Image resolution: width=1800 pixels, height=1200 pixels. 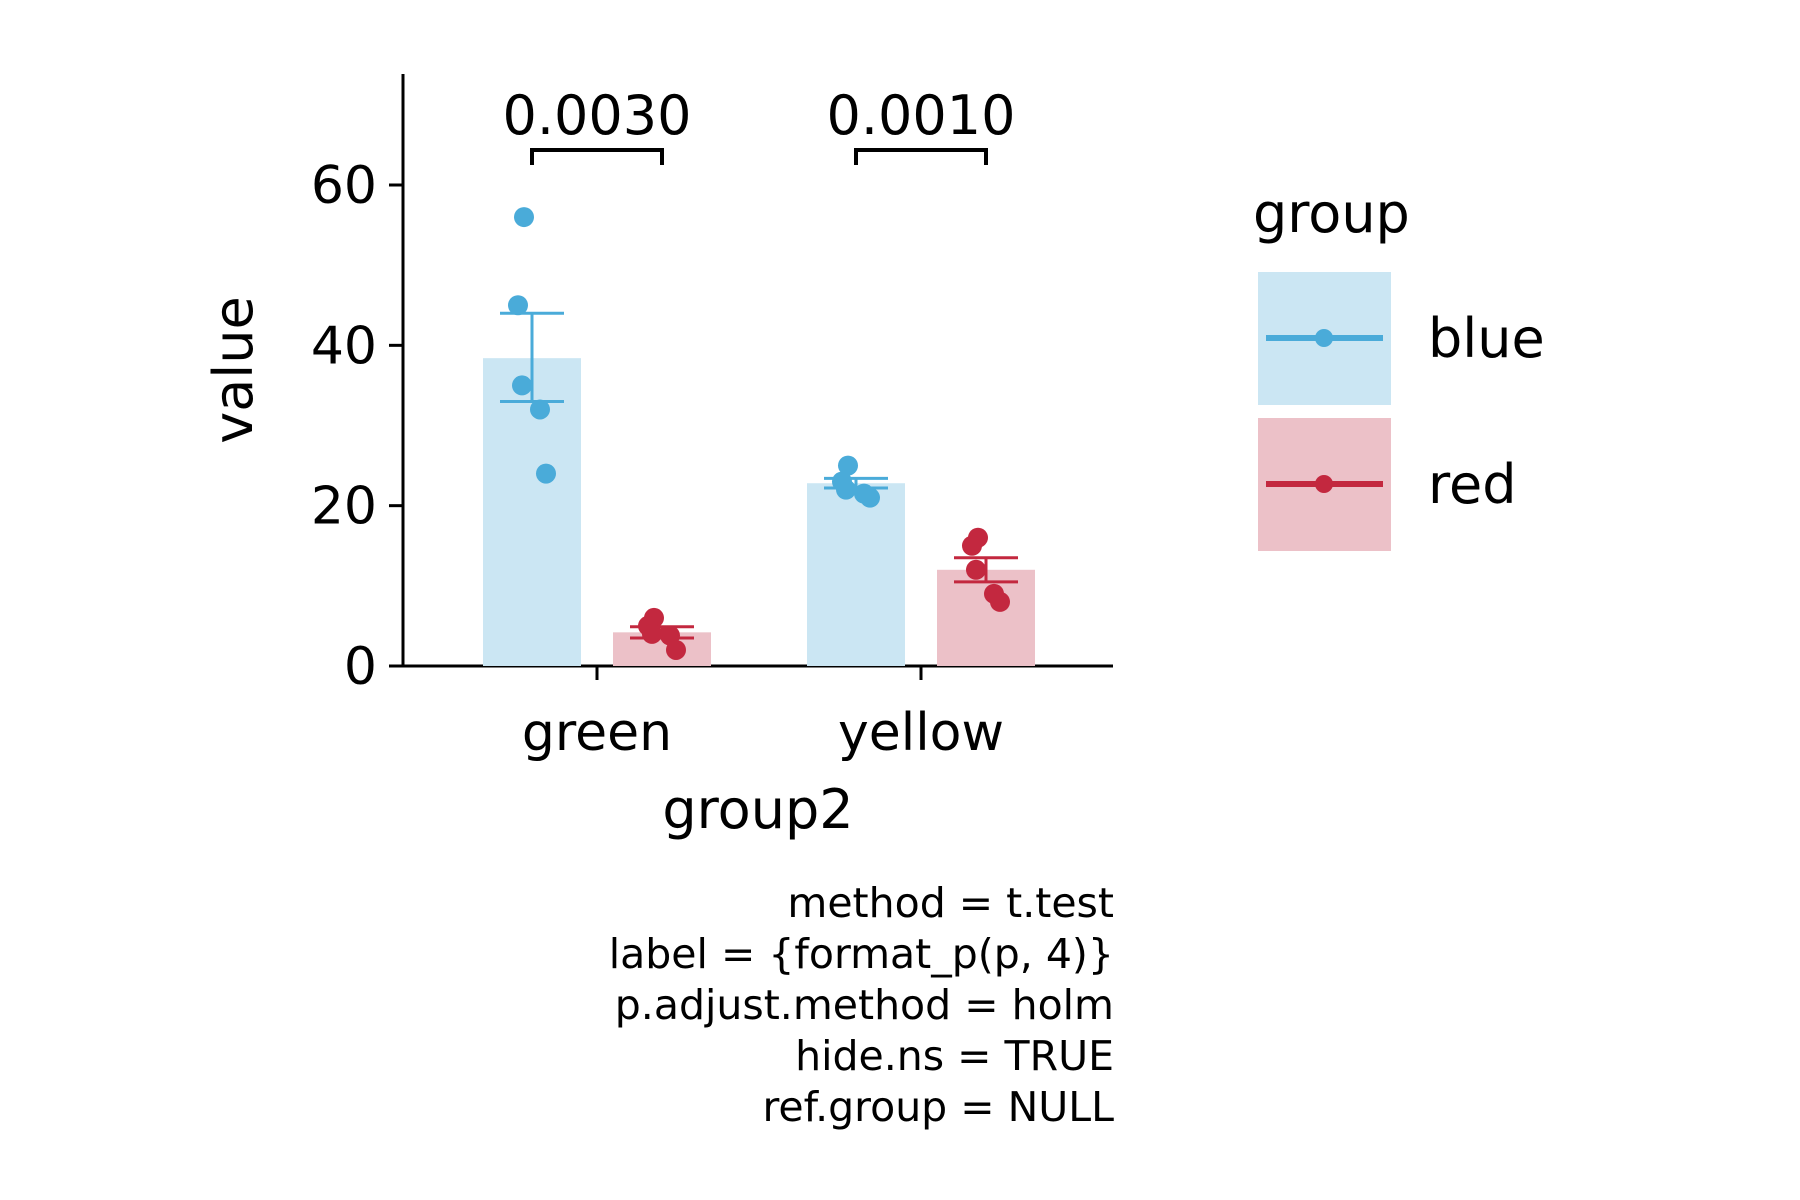 I want to click on bar-red-yellow, so click(x=986, y=617).